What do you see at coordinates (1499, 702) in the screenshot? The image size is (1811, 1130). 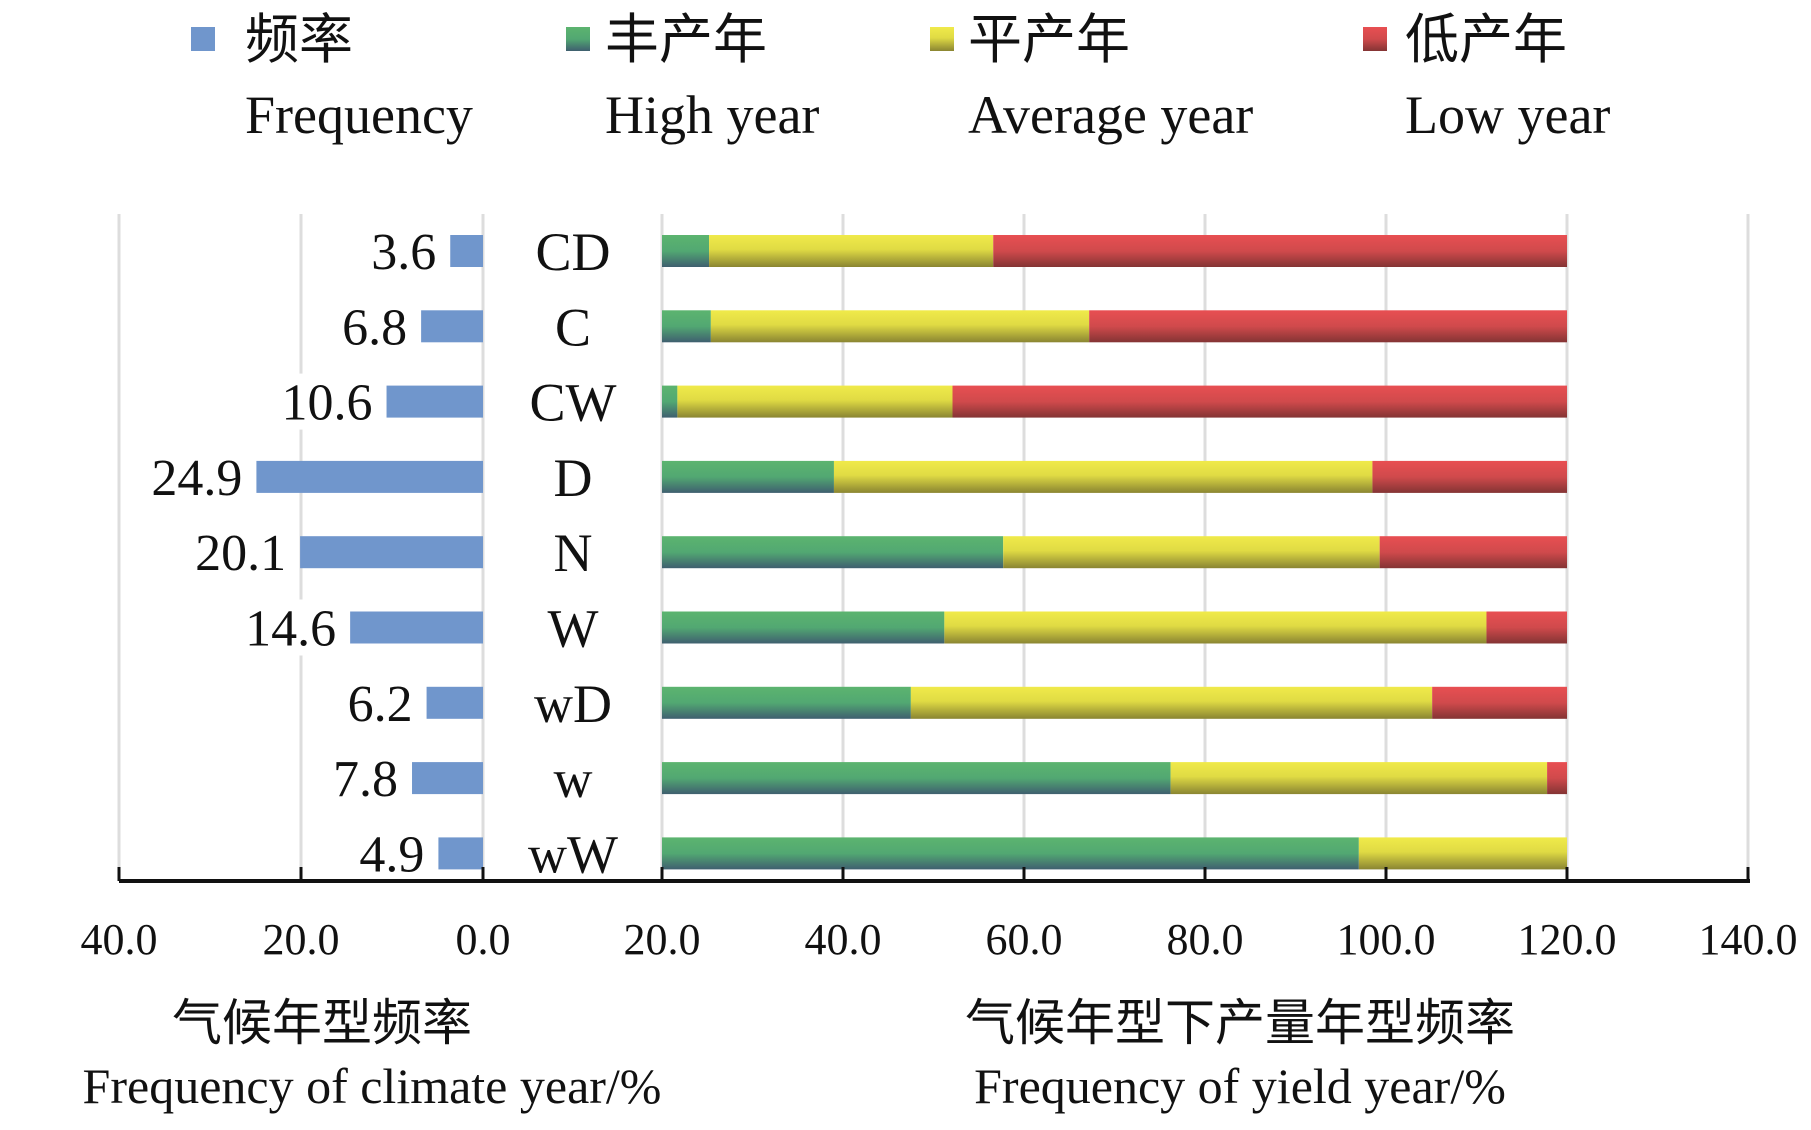 I see `low-bar-wD` at bounding box center [1499, 702].